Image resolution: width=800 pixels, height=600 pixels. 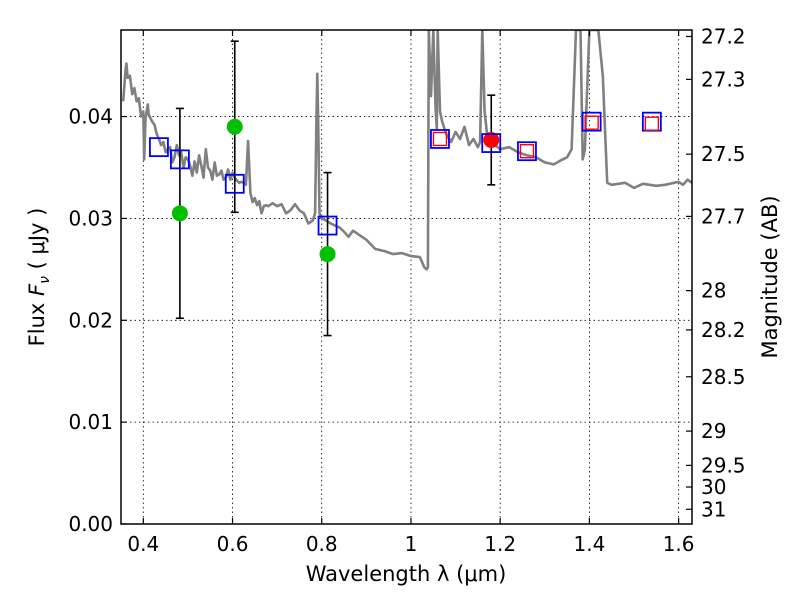 What do you see at coordinates (406, 574) in the screenshot?
I see `x-axis-label: Wavelength λ (μm)` at bounding box center [406, 574].